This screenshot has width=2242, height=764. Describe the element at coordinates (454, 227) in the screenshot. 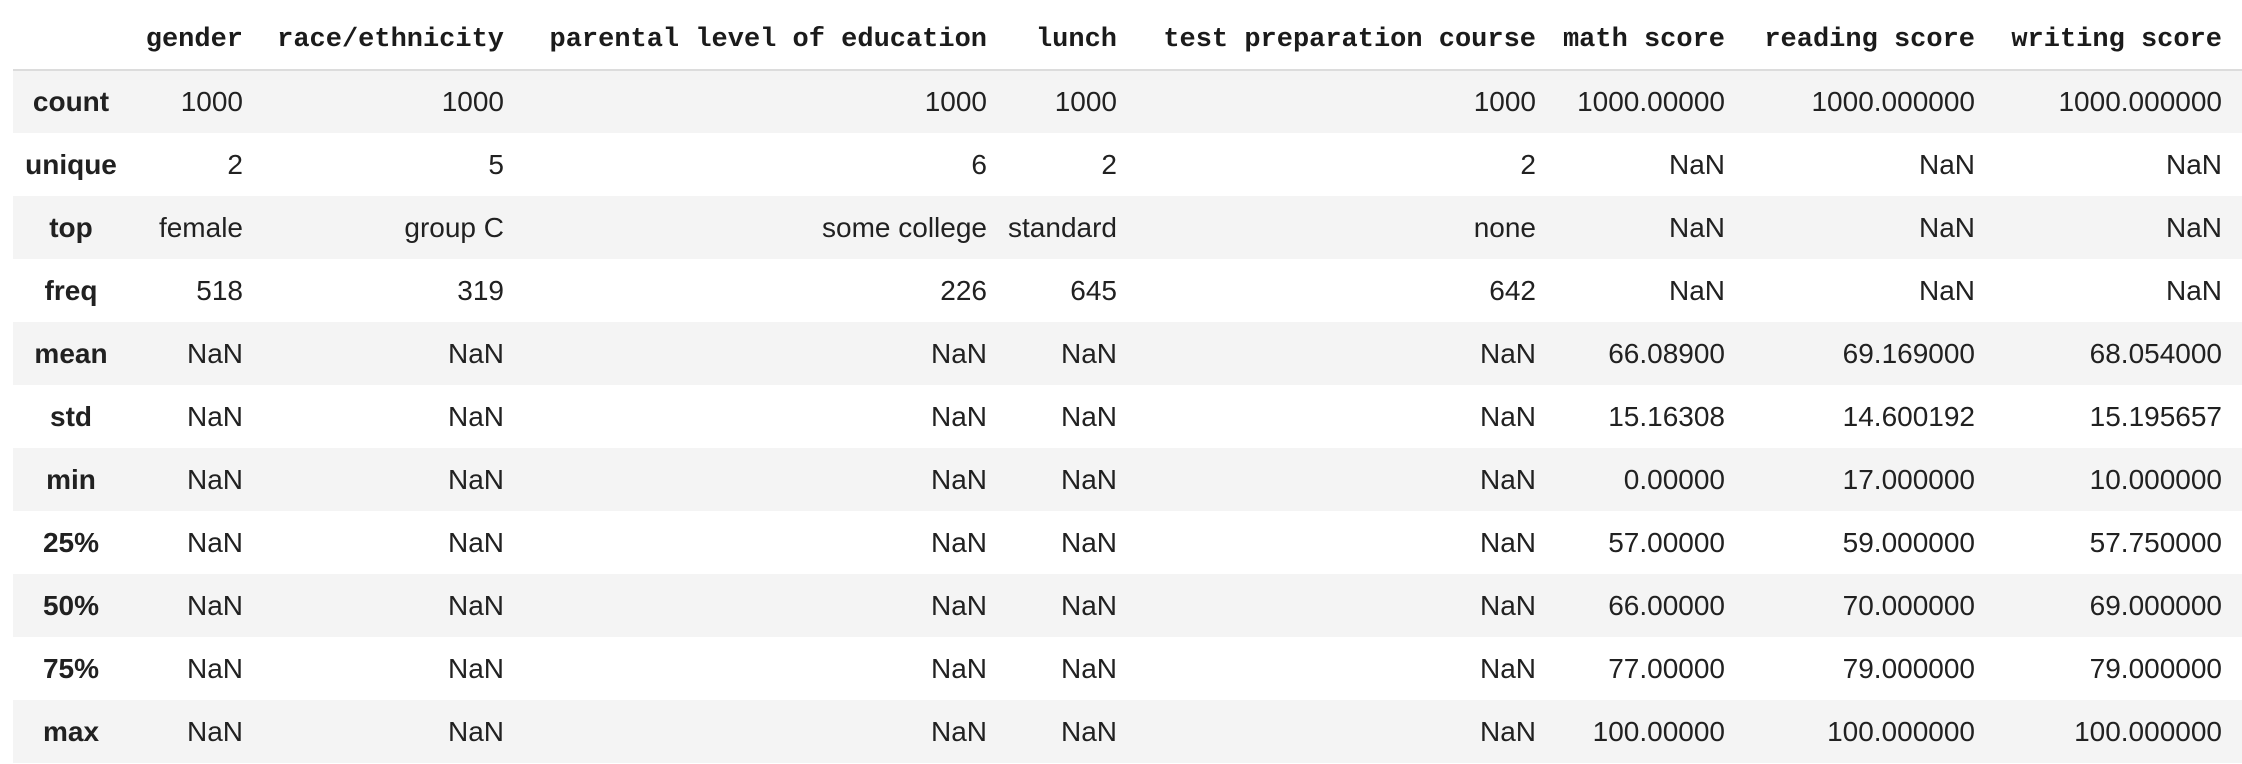

I see `cell: group C` at that location.